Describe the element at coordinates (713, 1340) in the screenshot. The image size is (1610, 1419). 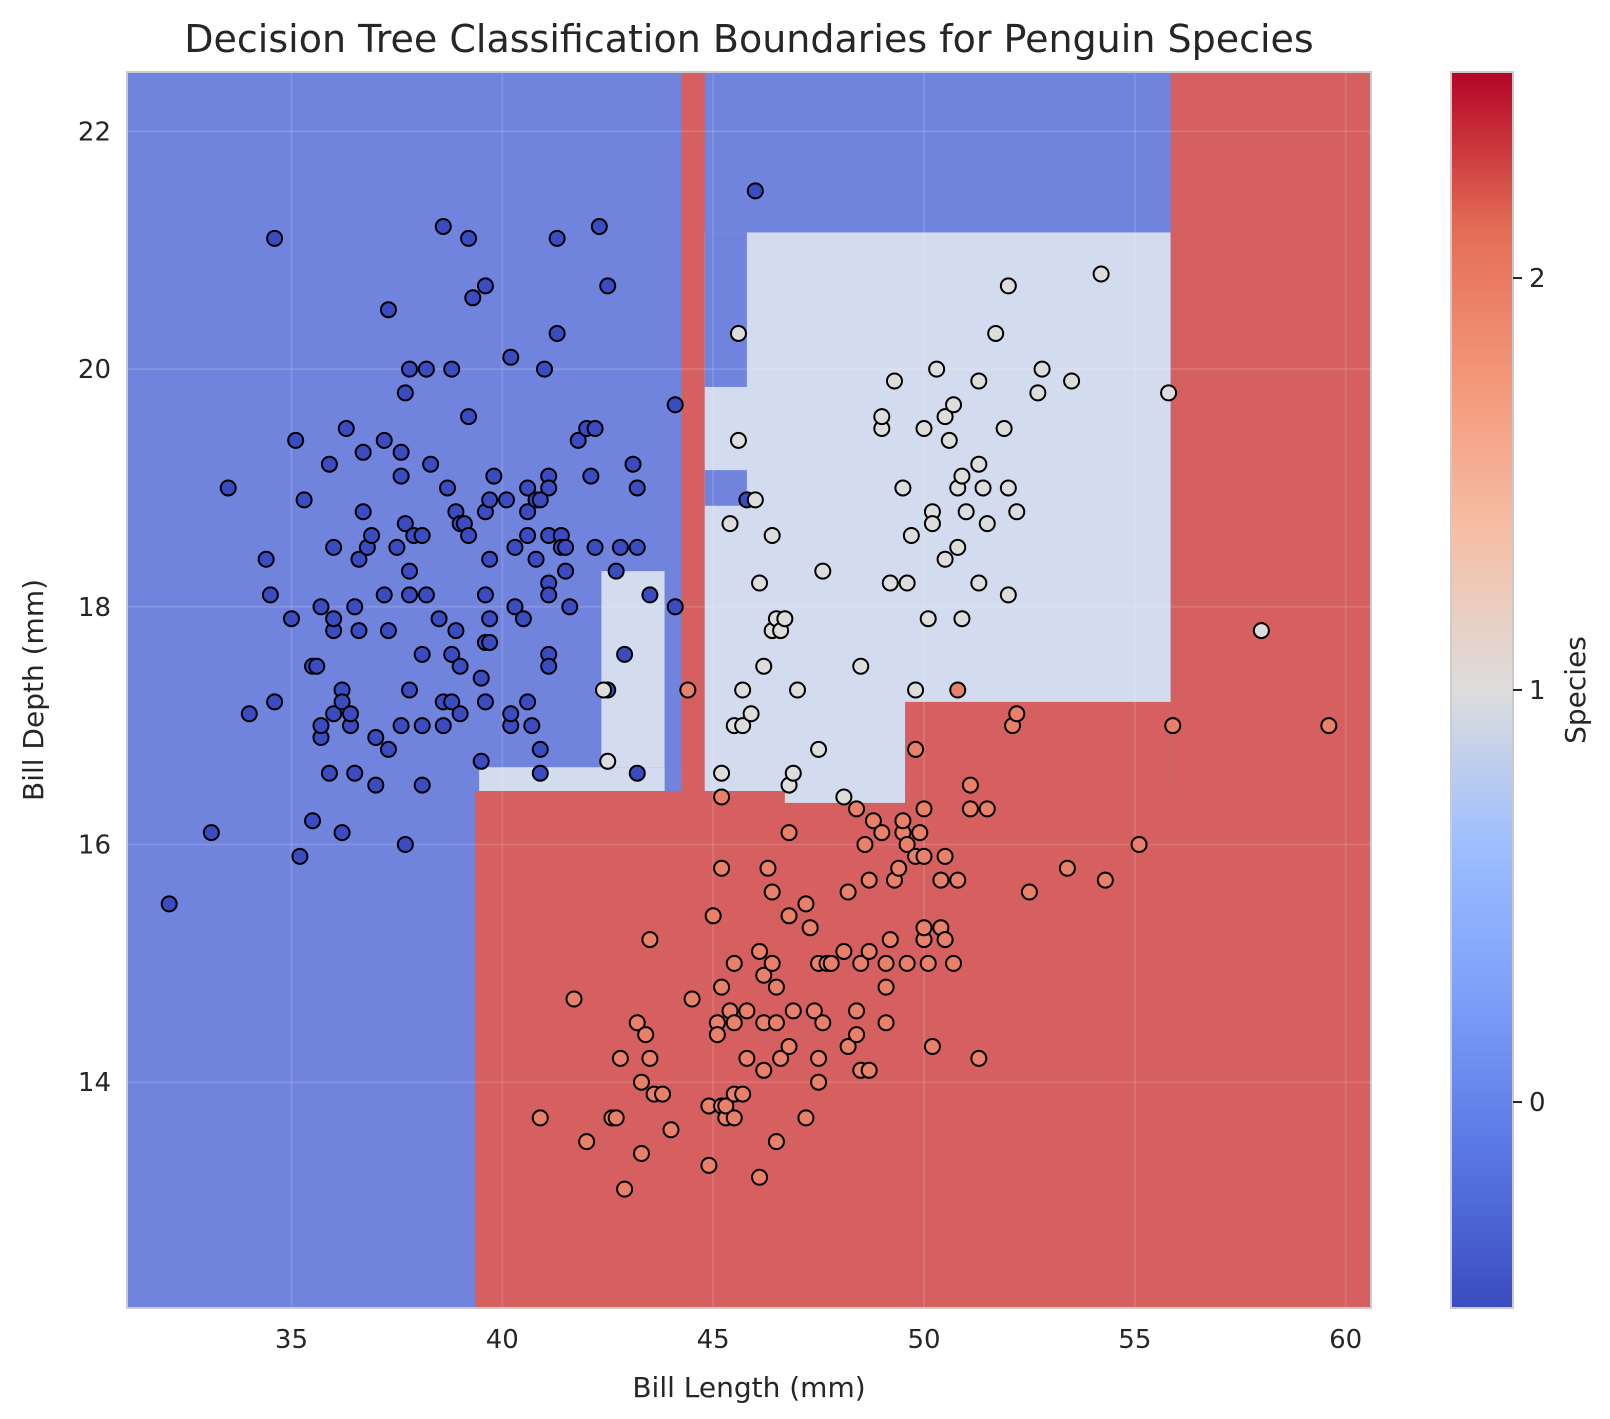
I see `x-tick-label: 45` at that location.